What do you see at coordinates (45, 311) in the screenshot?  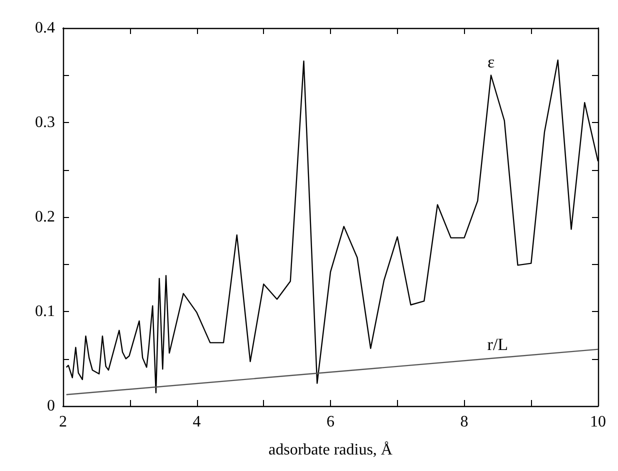 I see `y-tick-label: 0.1` at bounding box center [45, 311].